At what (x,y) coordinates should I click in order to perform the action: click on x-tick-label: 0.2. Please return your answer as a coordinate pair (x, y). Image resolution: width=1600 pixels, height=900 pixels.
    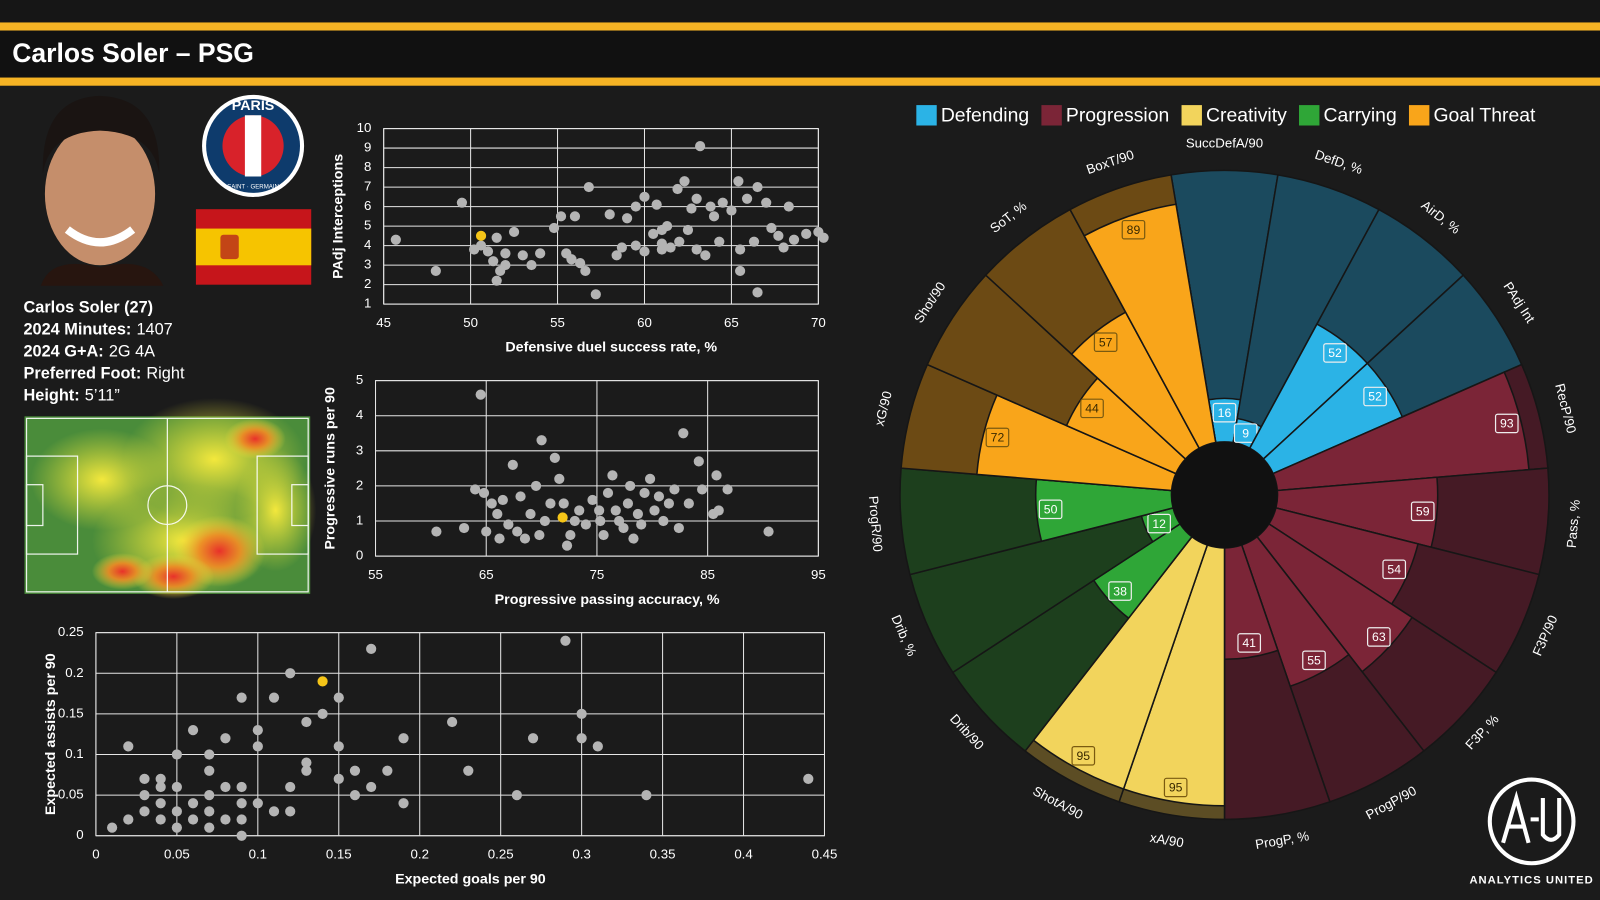
    Looking at the image, I should click on (420, 854).